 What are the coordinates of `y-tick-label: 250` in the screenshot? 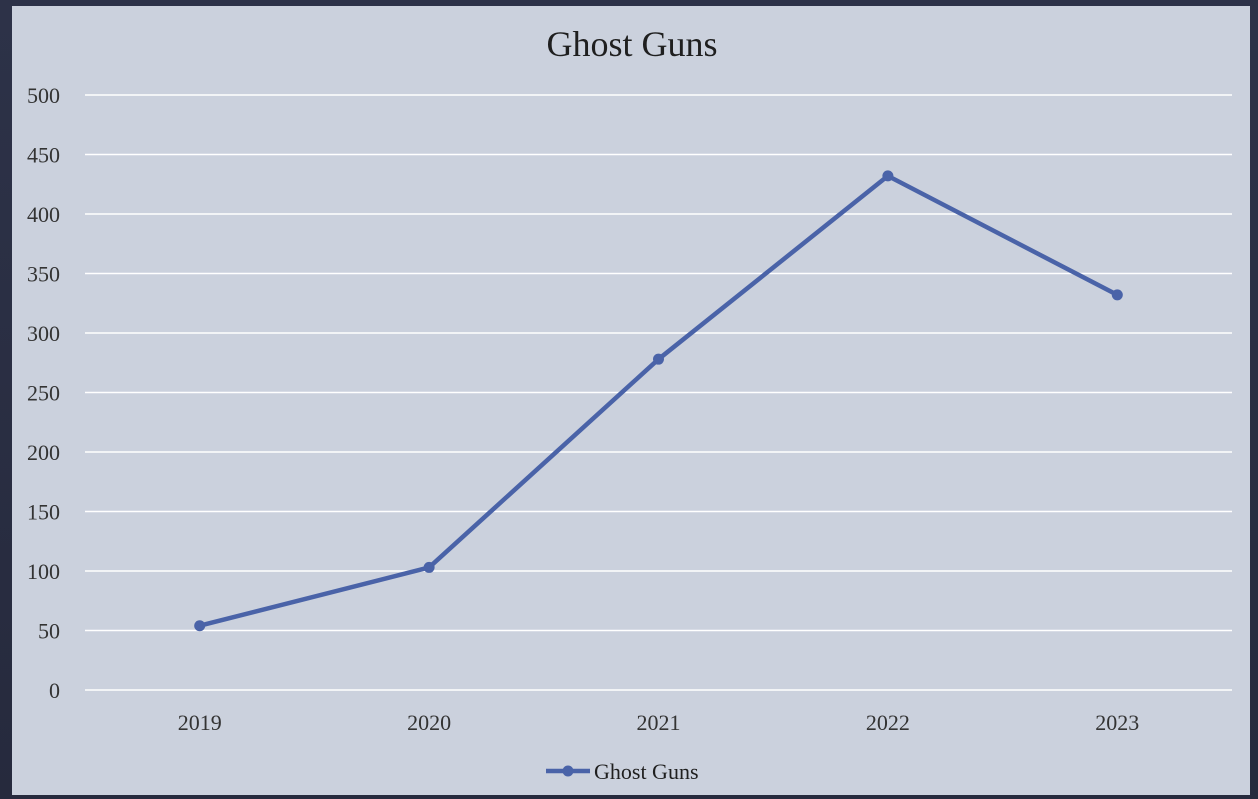 It's located at (43, 393).